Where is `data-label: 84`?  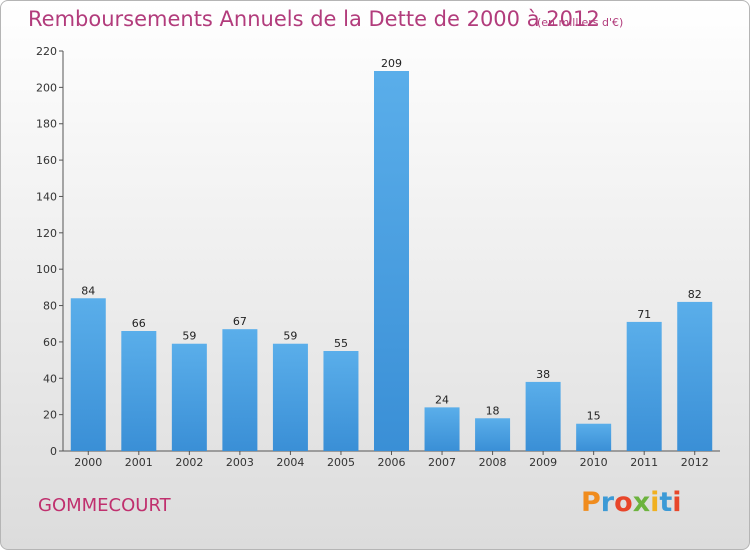
data-label: 84 is located at coordinates (88, 290).